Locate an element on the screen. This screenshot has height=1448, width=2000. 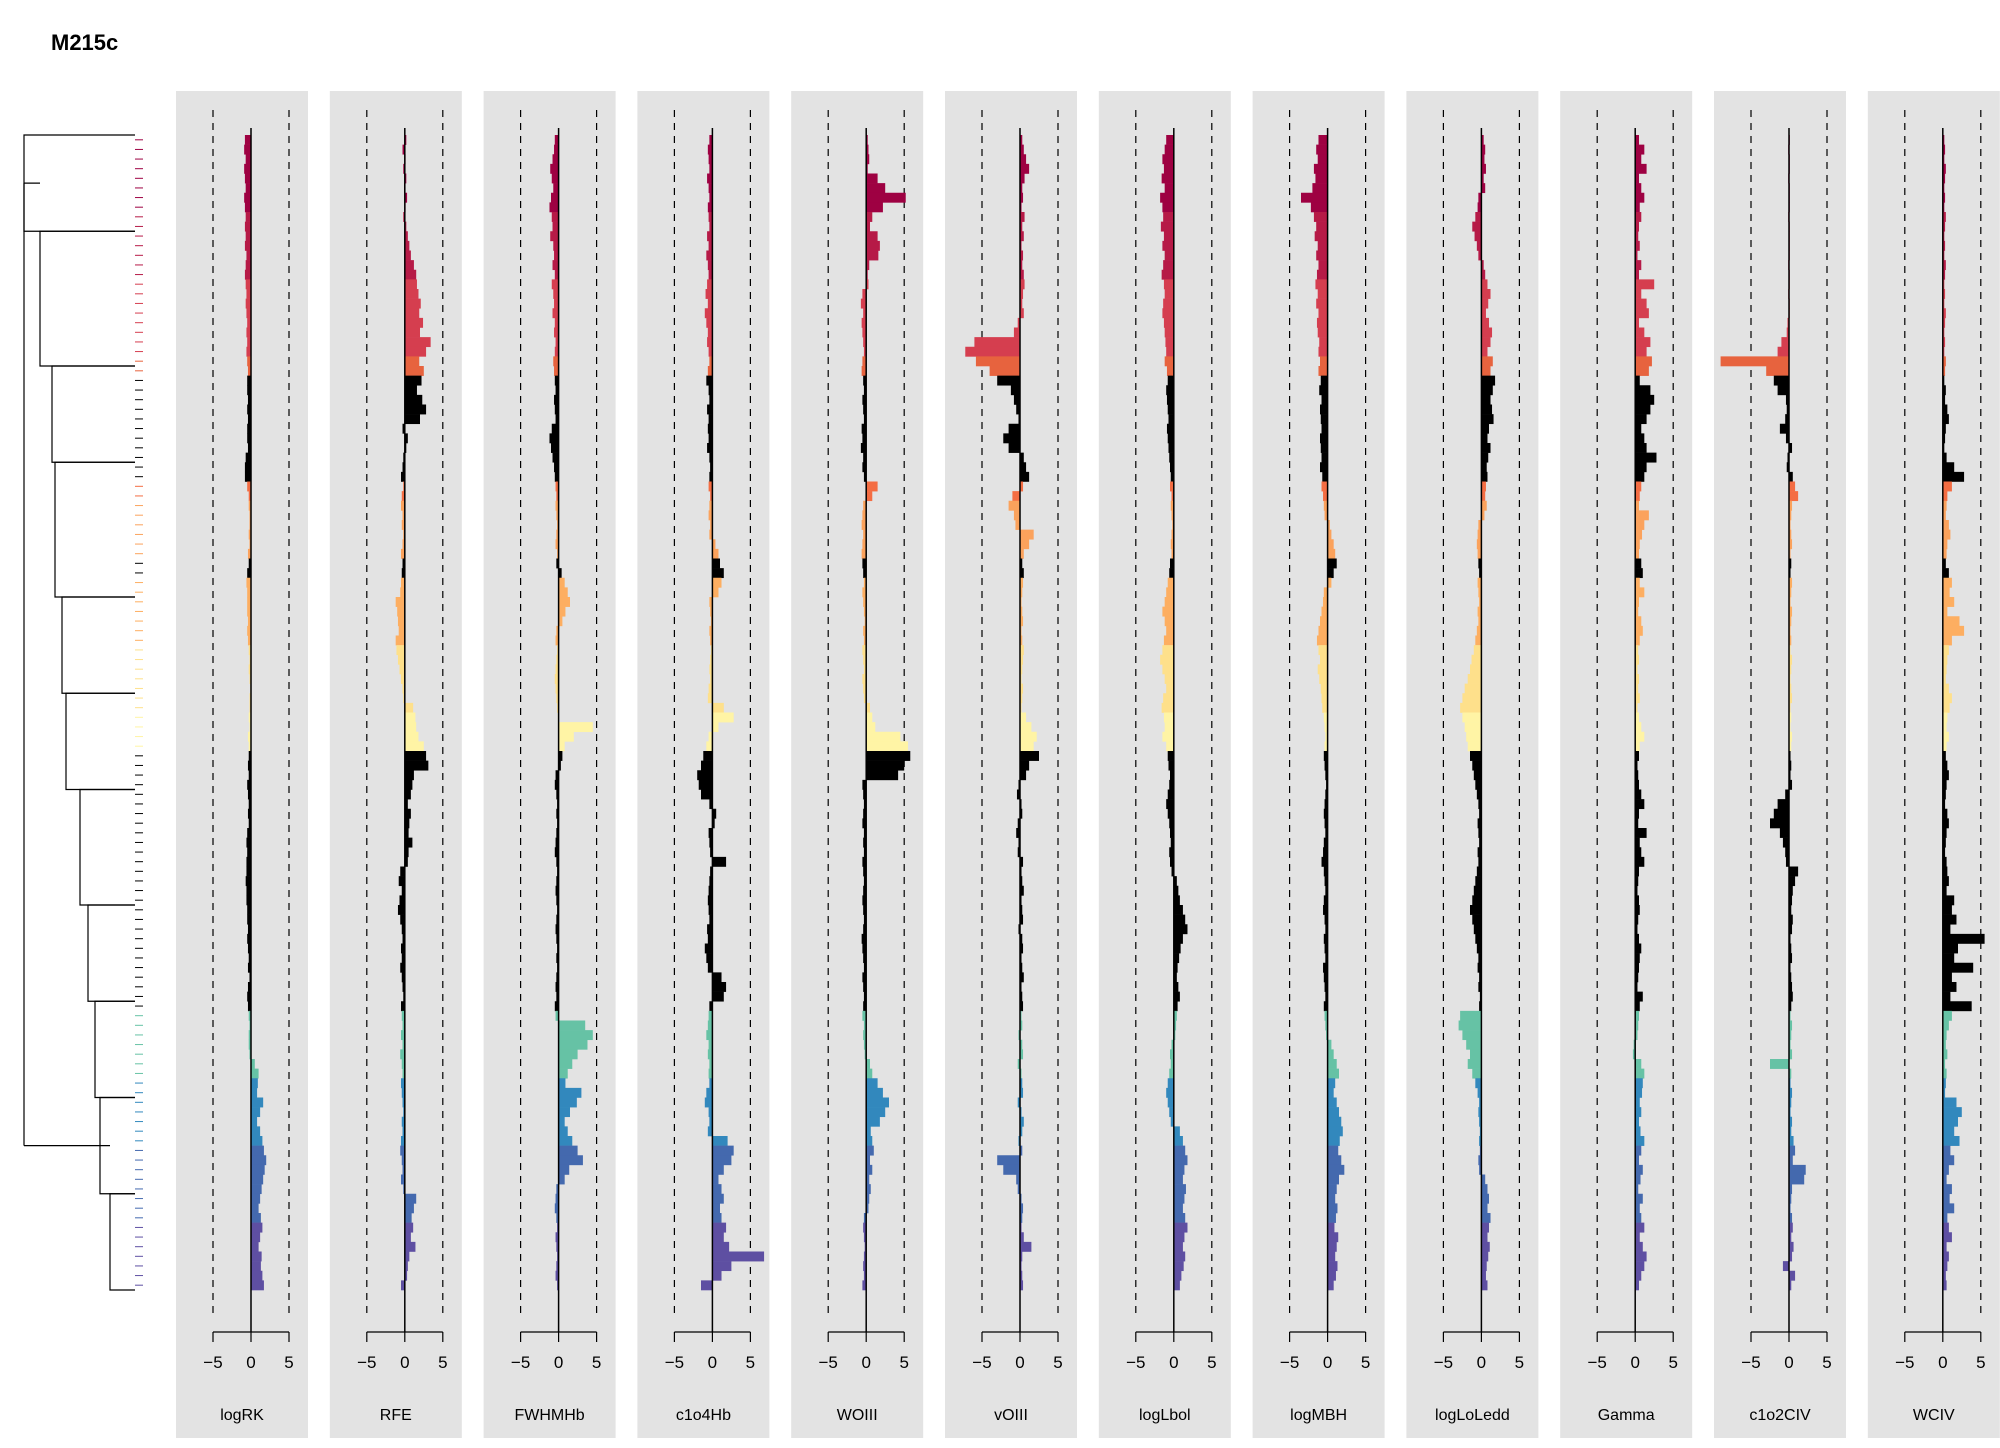
panel-label: c1o2CIV is located at coordinates (1780, 1415).